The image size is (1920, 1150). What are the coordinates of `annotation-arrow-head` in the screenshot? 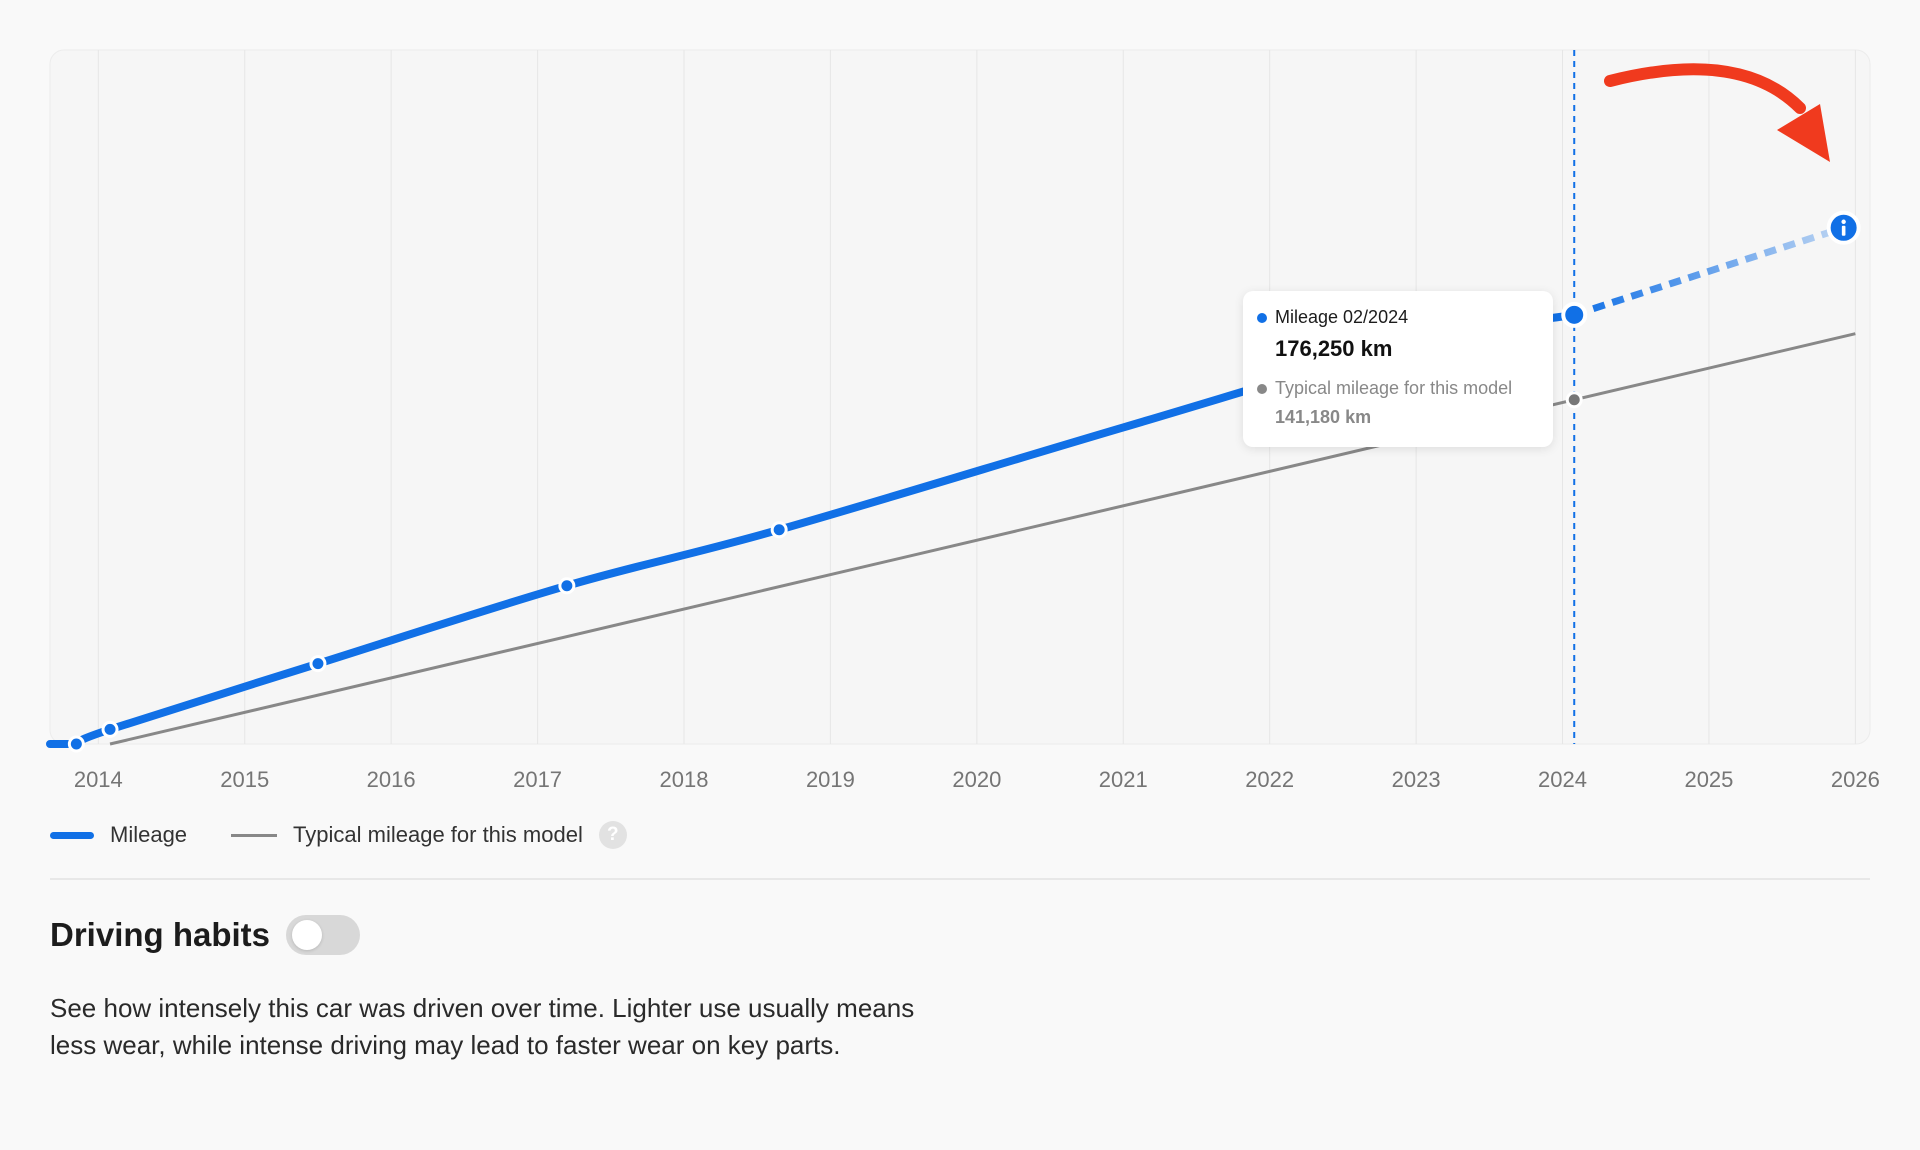 It's located at (1803, 133).